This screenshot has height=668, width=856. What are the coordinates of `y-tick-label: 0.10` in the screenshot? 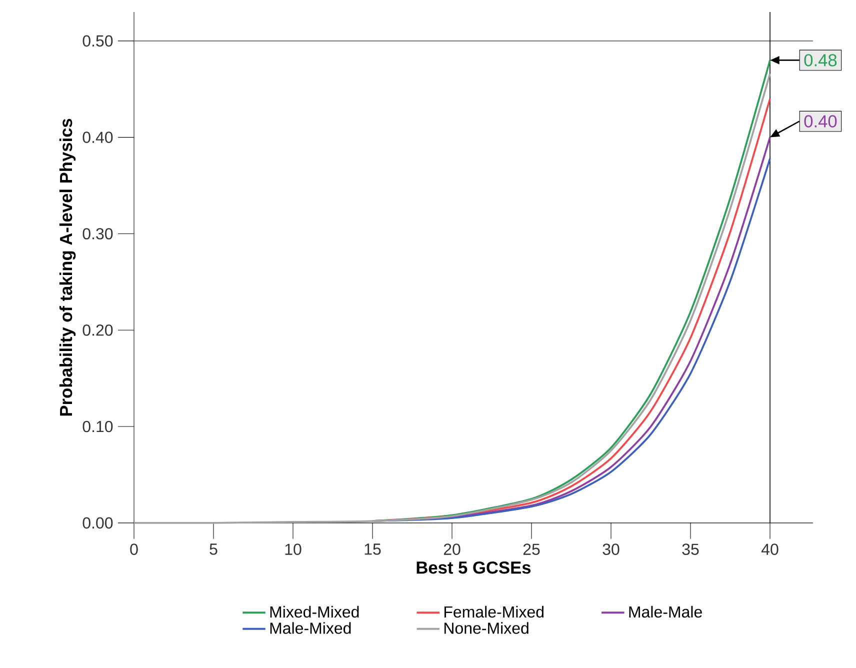 It's located at (97, 426).